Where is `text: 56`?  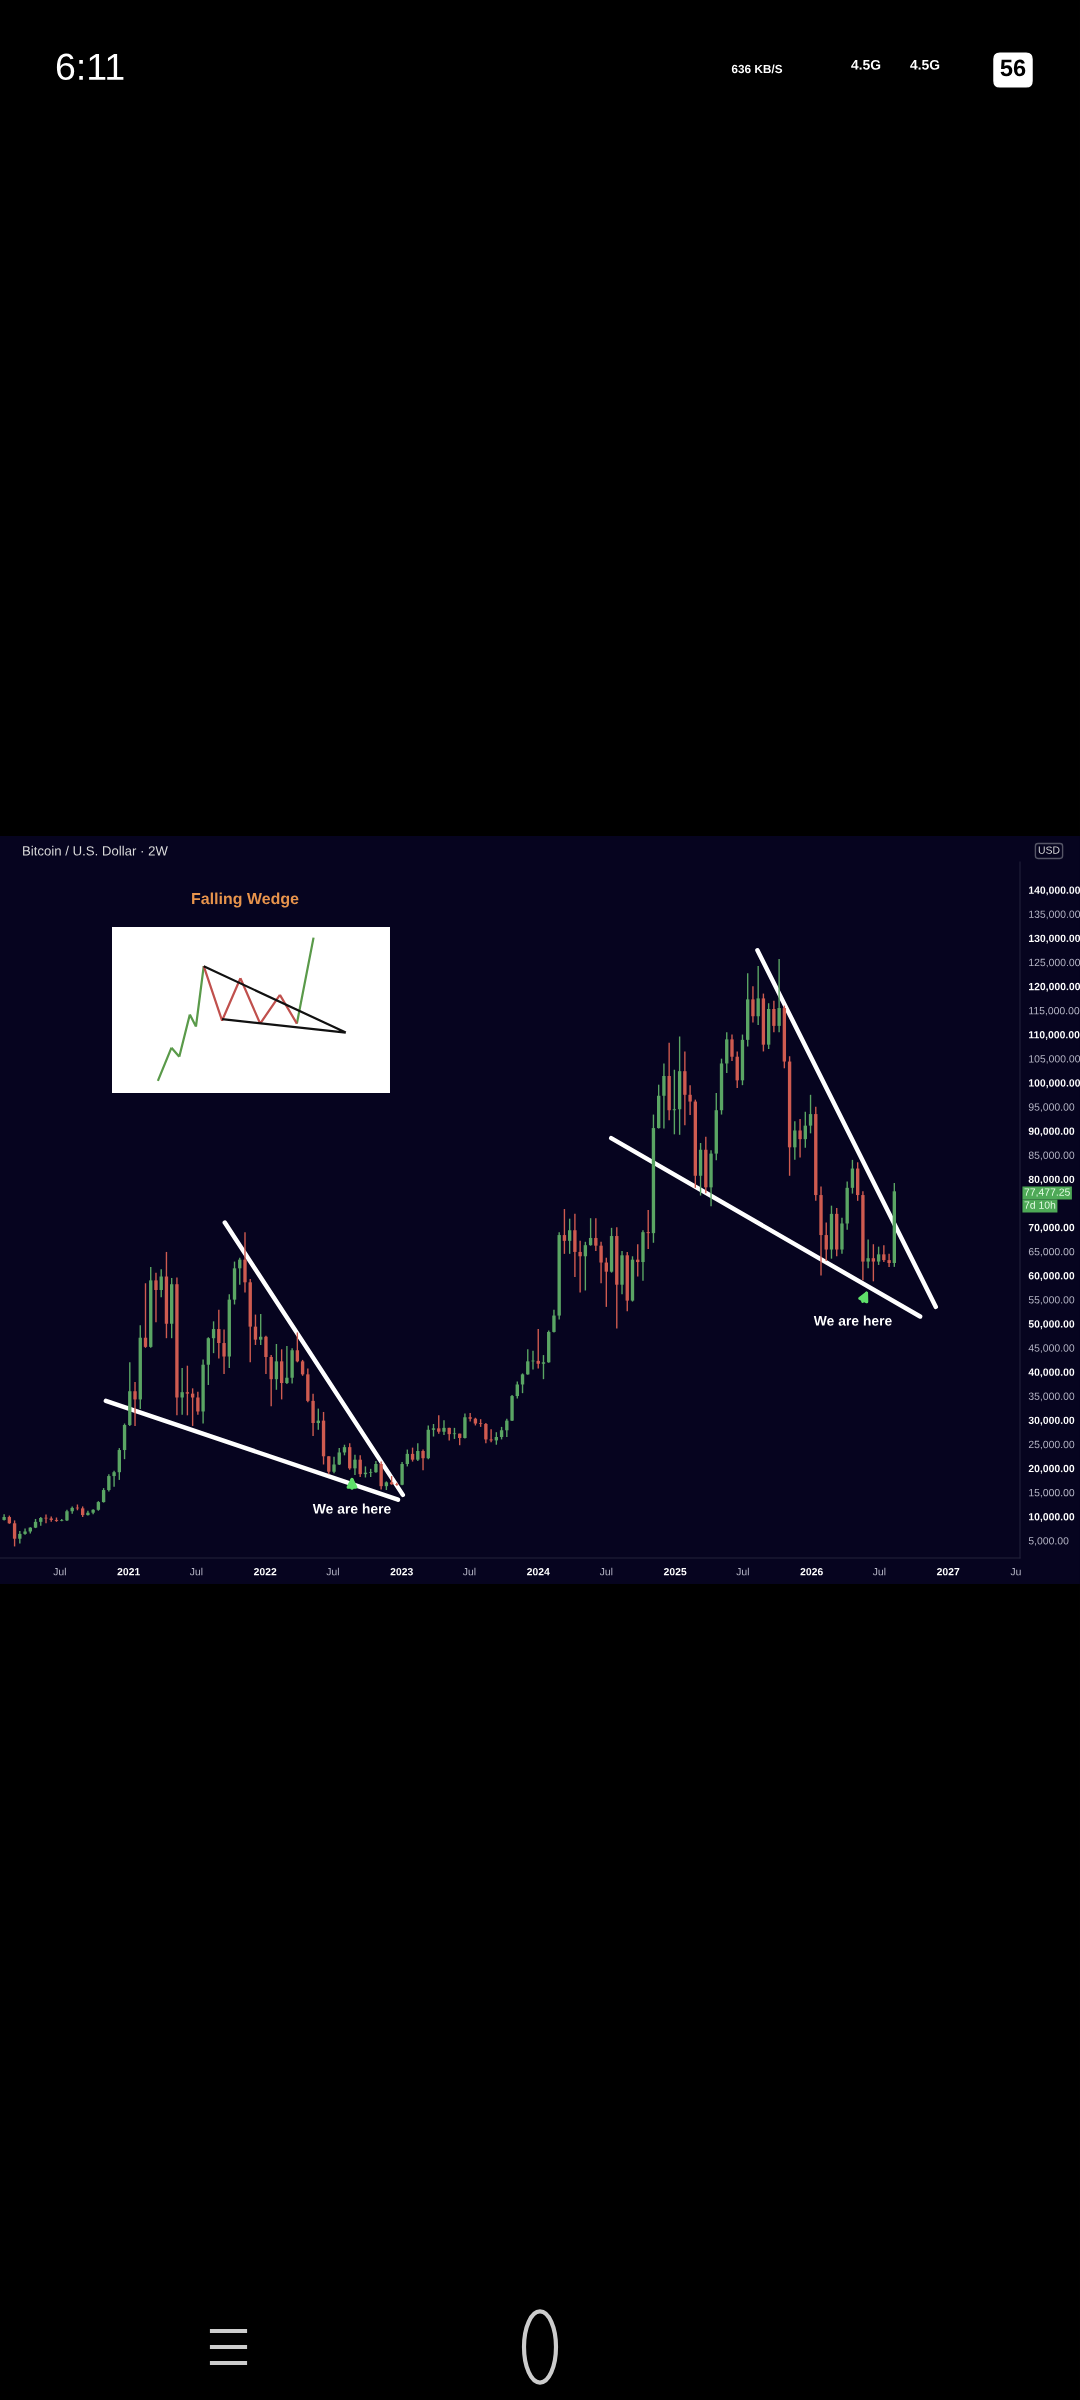 text: 56 is located at coordinates (1013, 68).